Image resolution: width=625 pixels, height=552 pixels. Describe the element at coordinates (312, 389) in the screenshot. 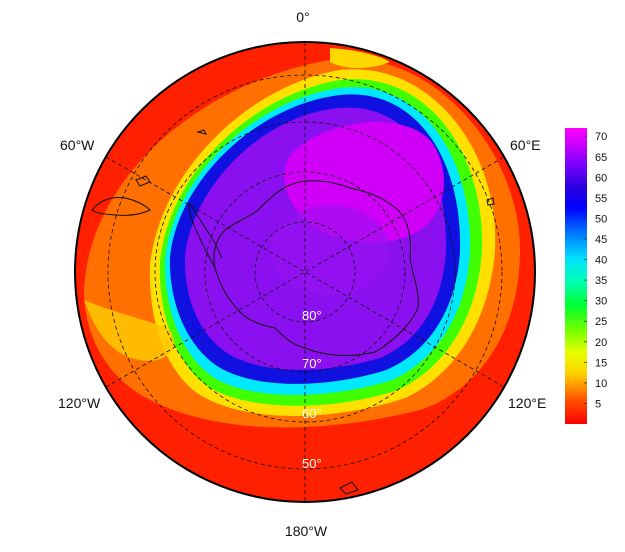

I see `lat-labels: 80° 70° 60° 50°` at that location.